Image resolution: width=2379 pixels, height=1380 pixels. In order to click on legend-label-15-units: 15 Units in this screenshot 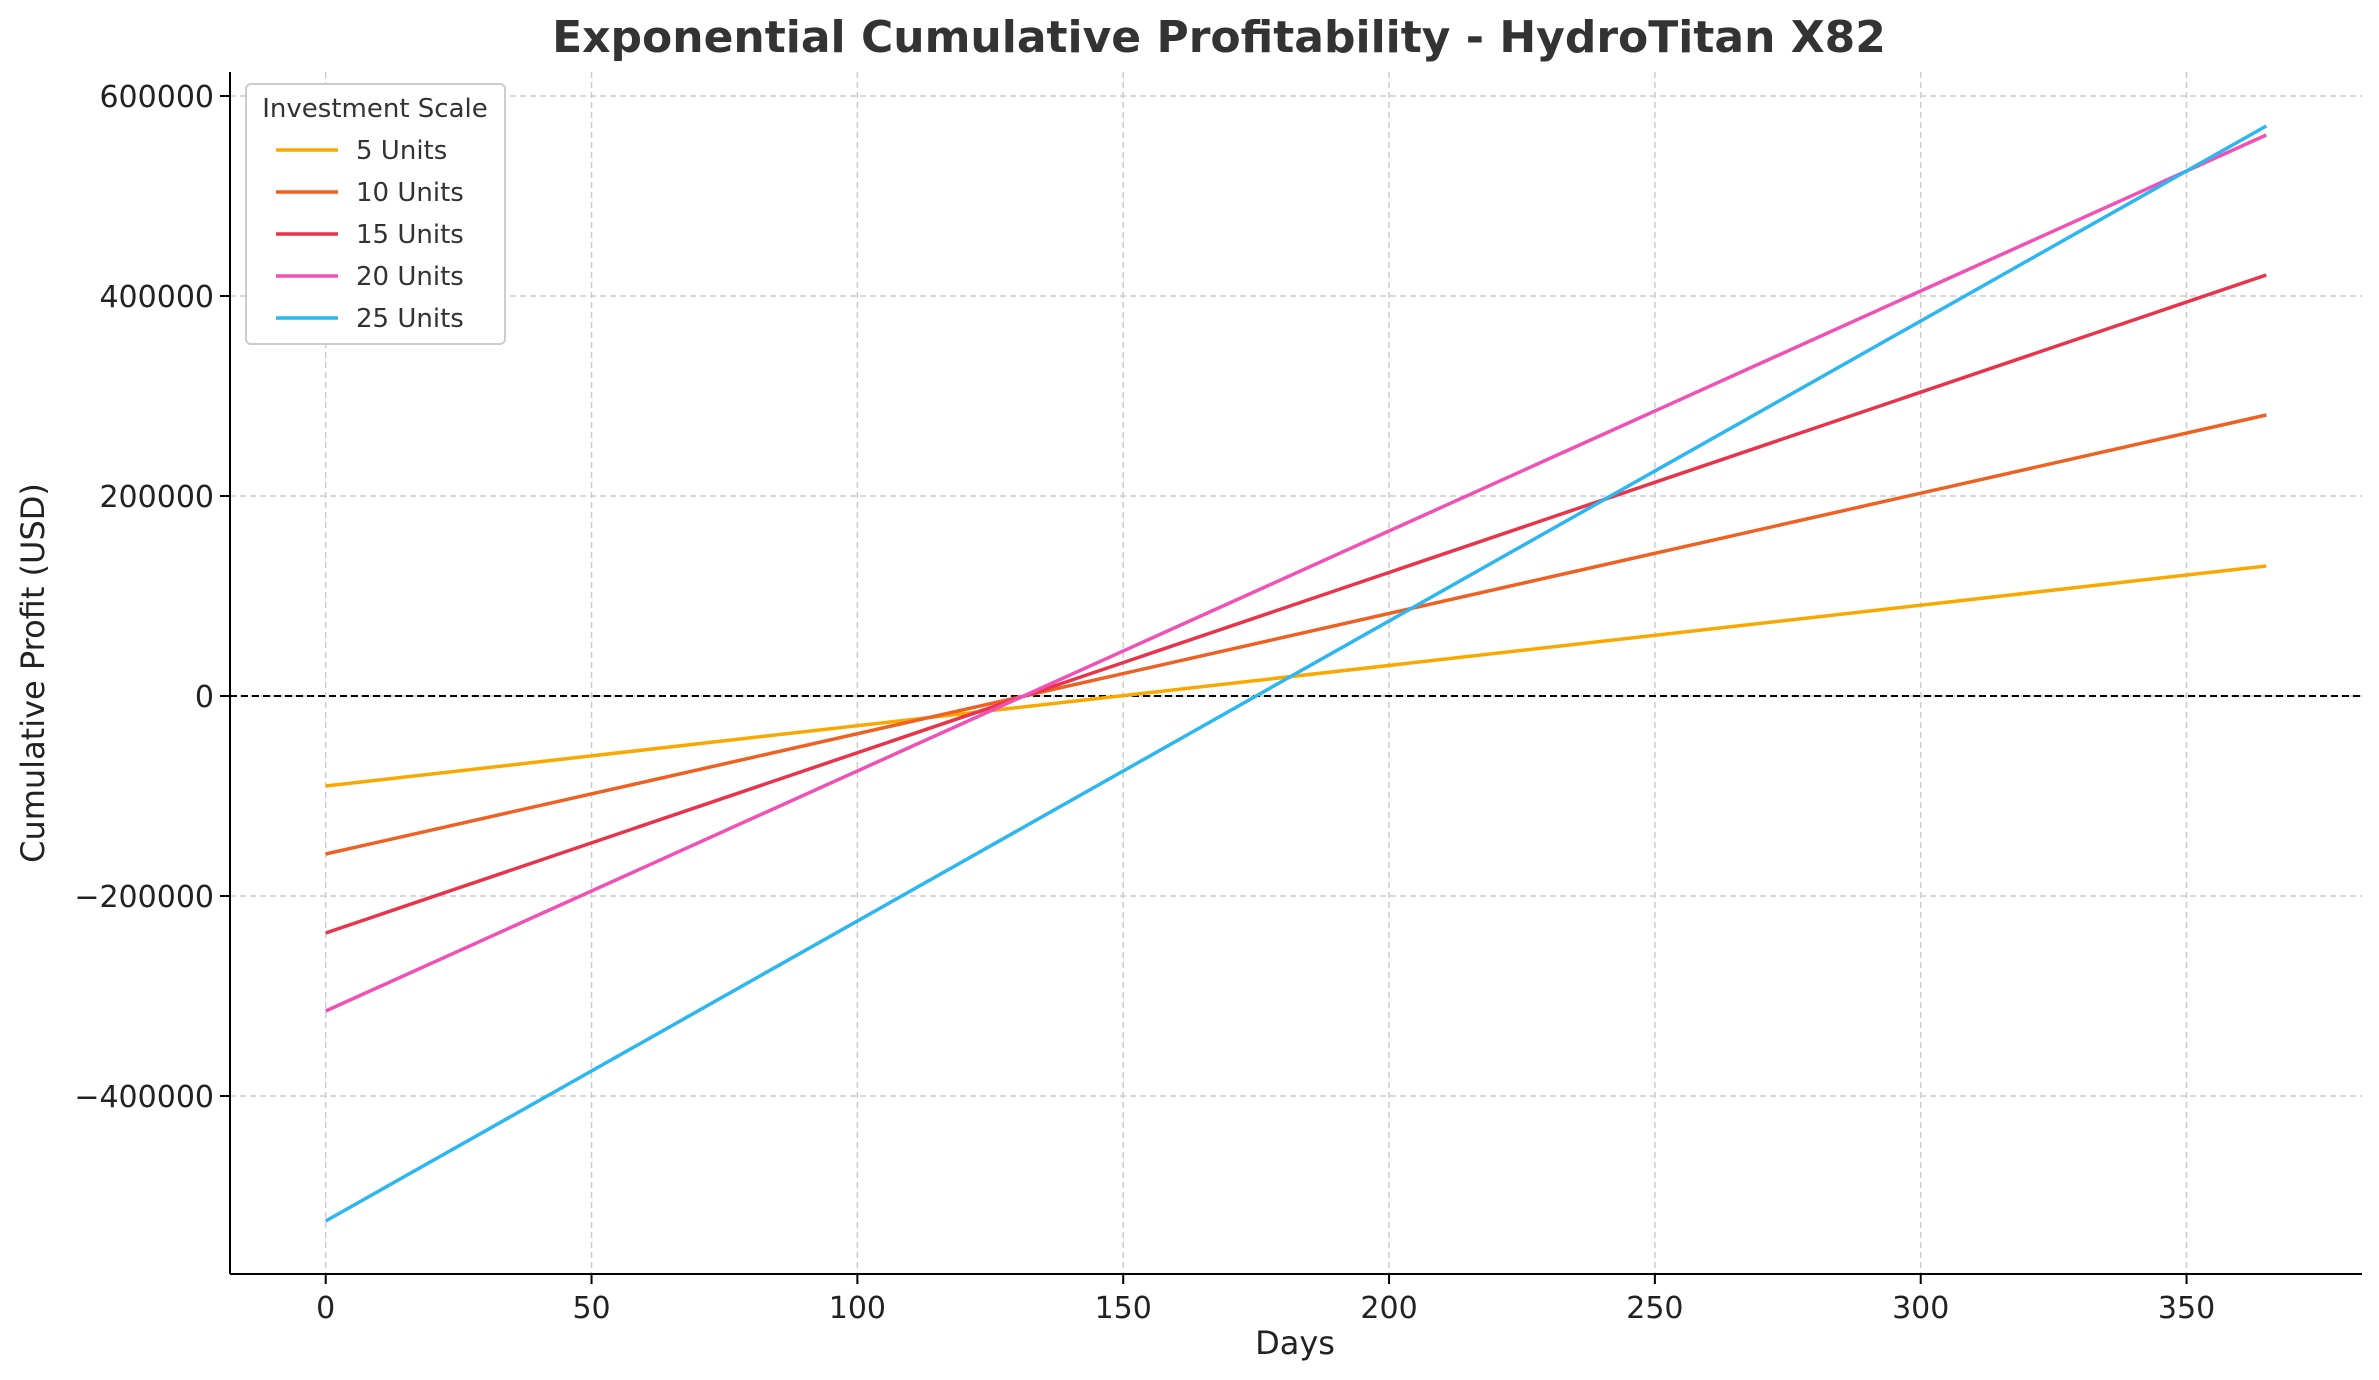, I will do `click(410, 235)`.